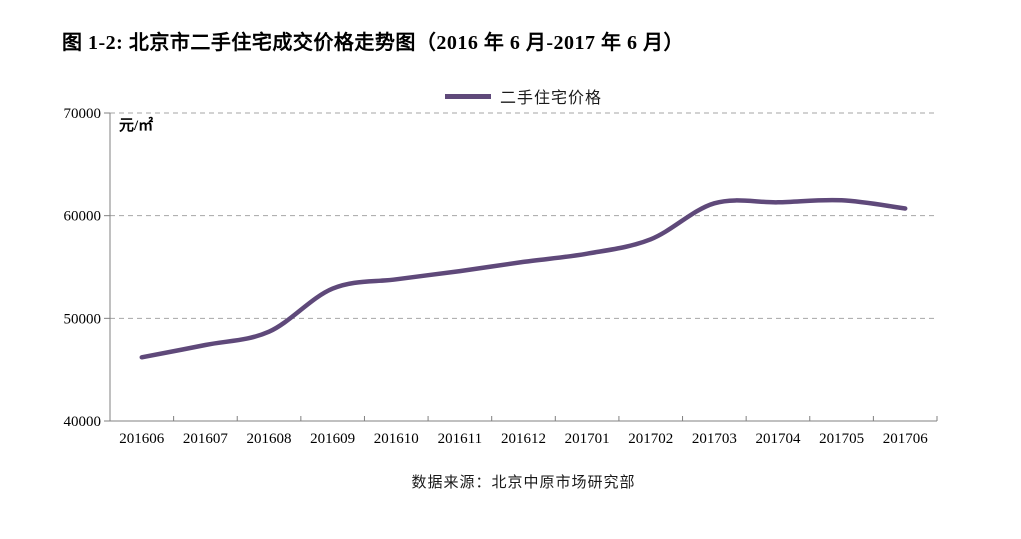  Describe the element at coordinates (467, 96) in the screenshot. I see `legend-line-swatch-icon` at that location.